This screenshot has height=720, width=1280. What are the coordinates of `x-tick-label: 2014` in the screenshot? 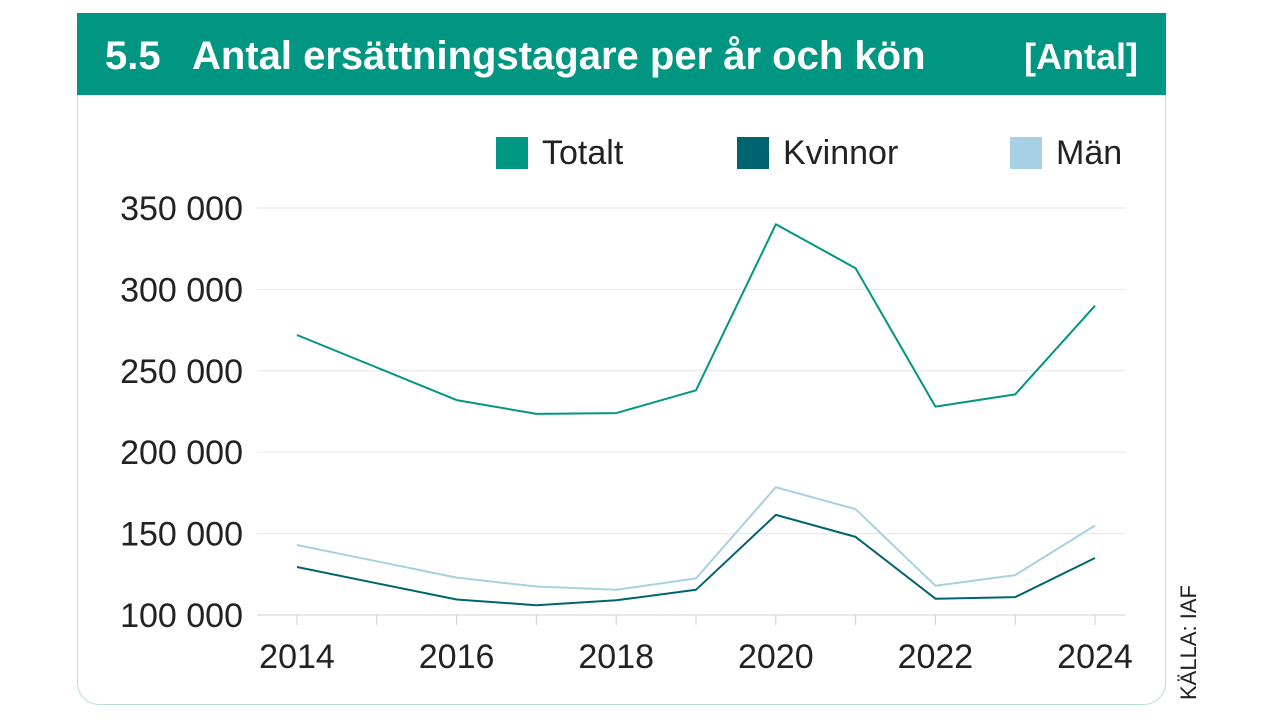 It's located at (297, 657).